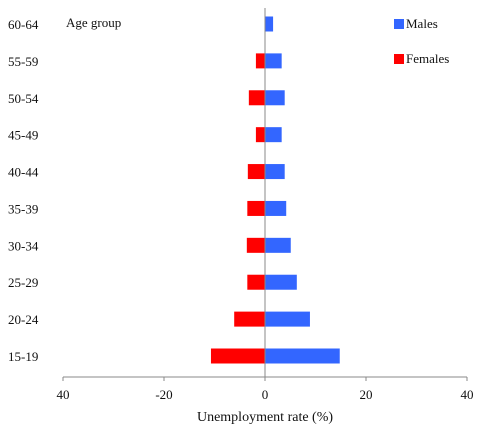  Describe the element at coordinates (23, 61) in the screenshot. I see `category-label: 55-59` at that location.